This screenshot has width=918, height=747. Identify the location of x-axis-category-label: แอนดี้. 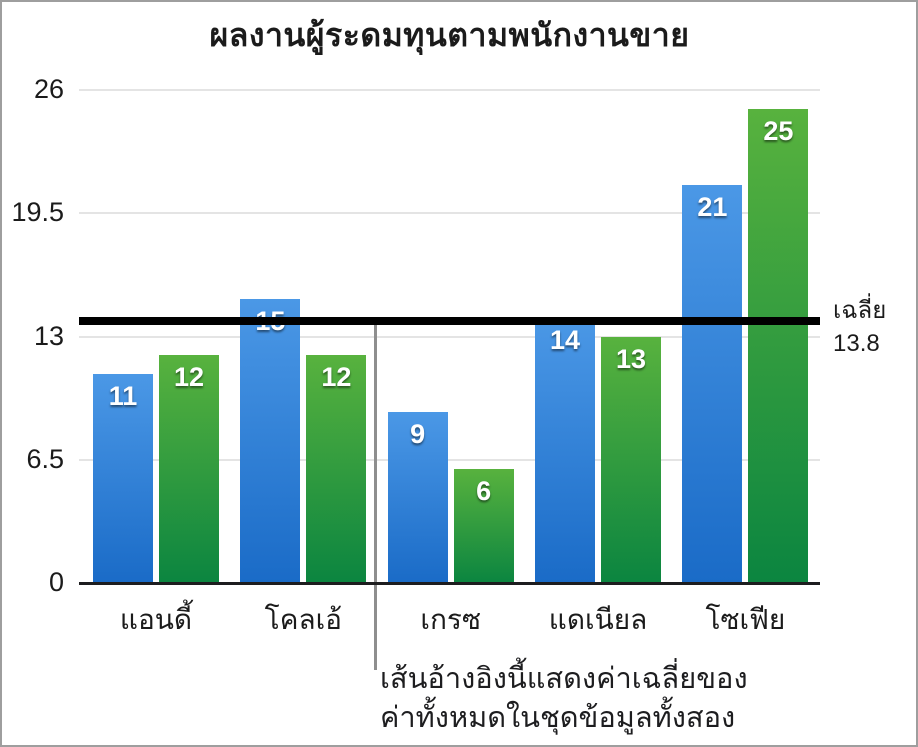
(156, 619).